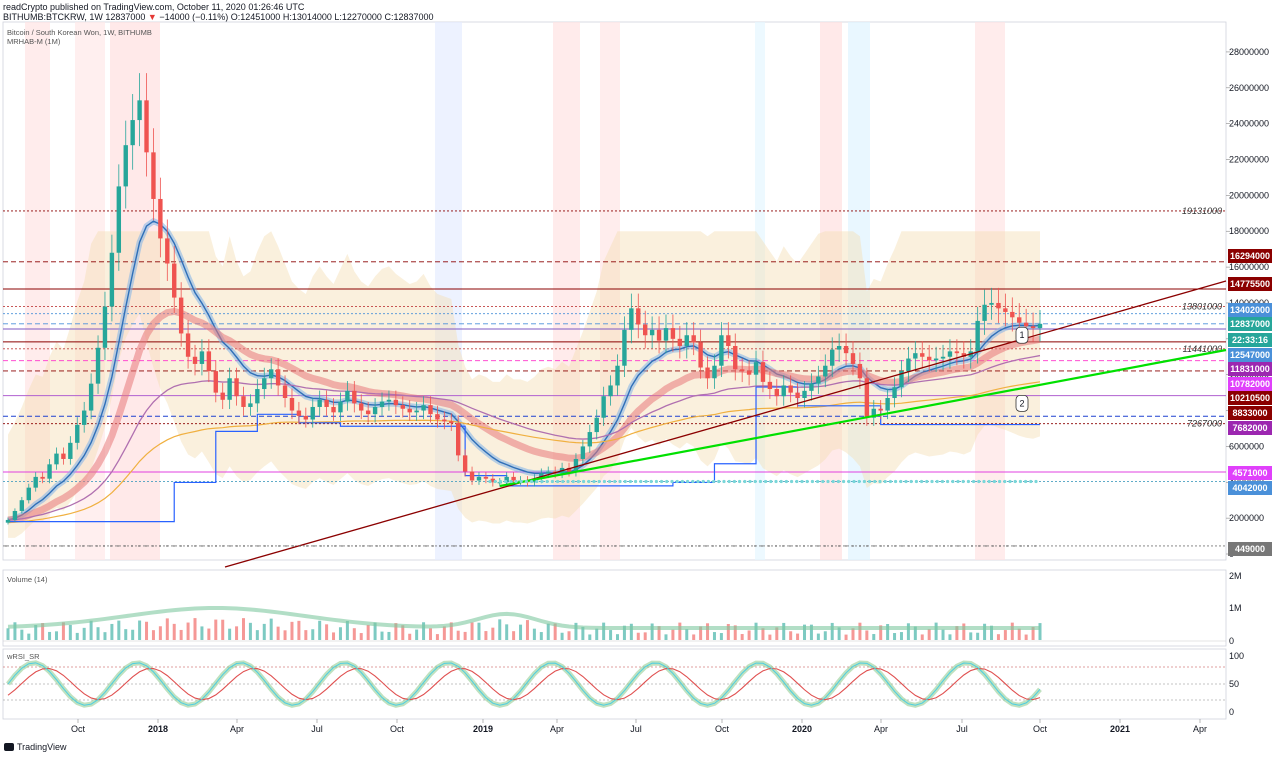  Describe the element at coordinates (409, 17) in the screenshot. I see `close-value: C:12837000` at that location.